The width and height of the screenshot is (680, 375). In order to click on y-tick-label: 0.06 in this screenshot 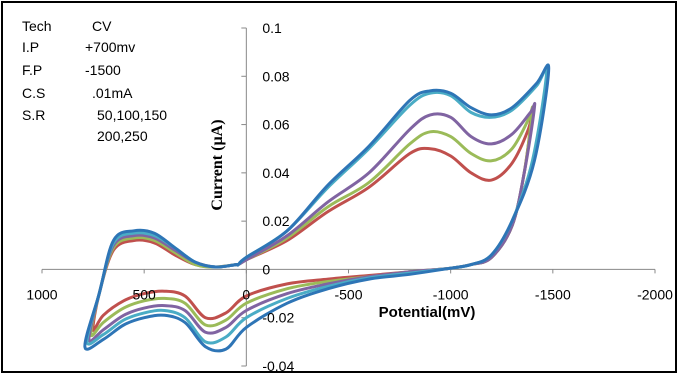, I will do `click(275, 125)`.